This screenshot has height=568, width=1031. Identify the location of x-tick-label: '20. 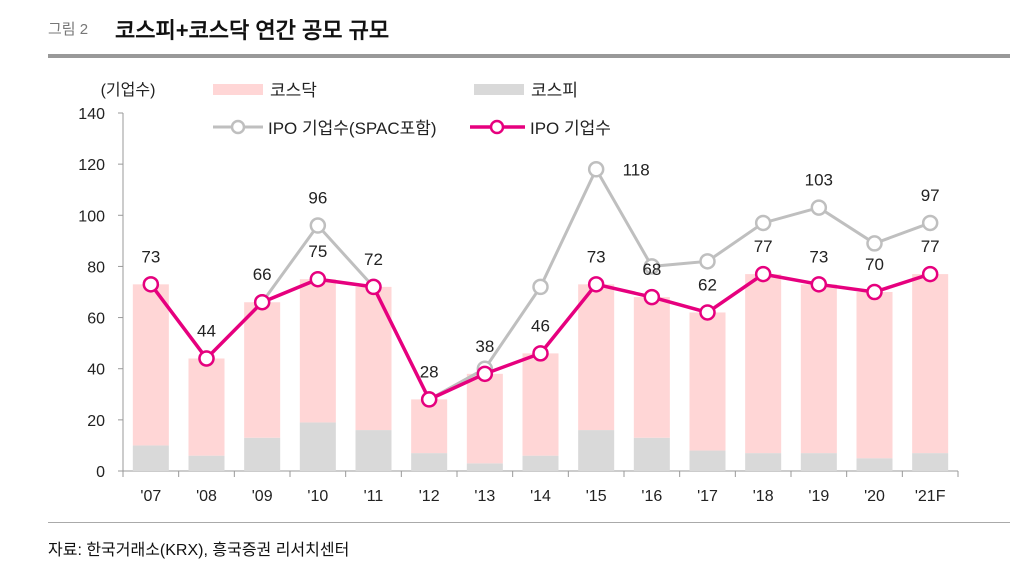
(874, 496).